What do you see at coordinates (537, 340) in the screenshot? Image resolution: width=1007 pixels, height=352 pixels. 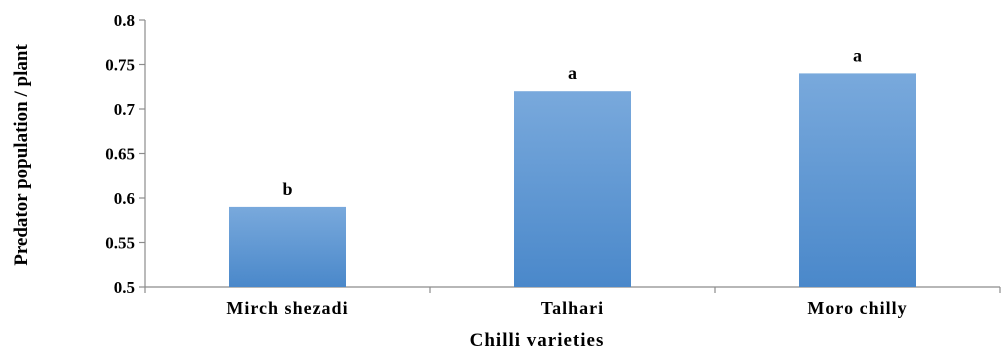 I see `x-axis-title: Chilli varieties` at bounding box center [537, 340].